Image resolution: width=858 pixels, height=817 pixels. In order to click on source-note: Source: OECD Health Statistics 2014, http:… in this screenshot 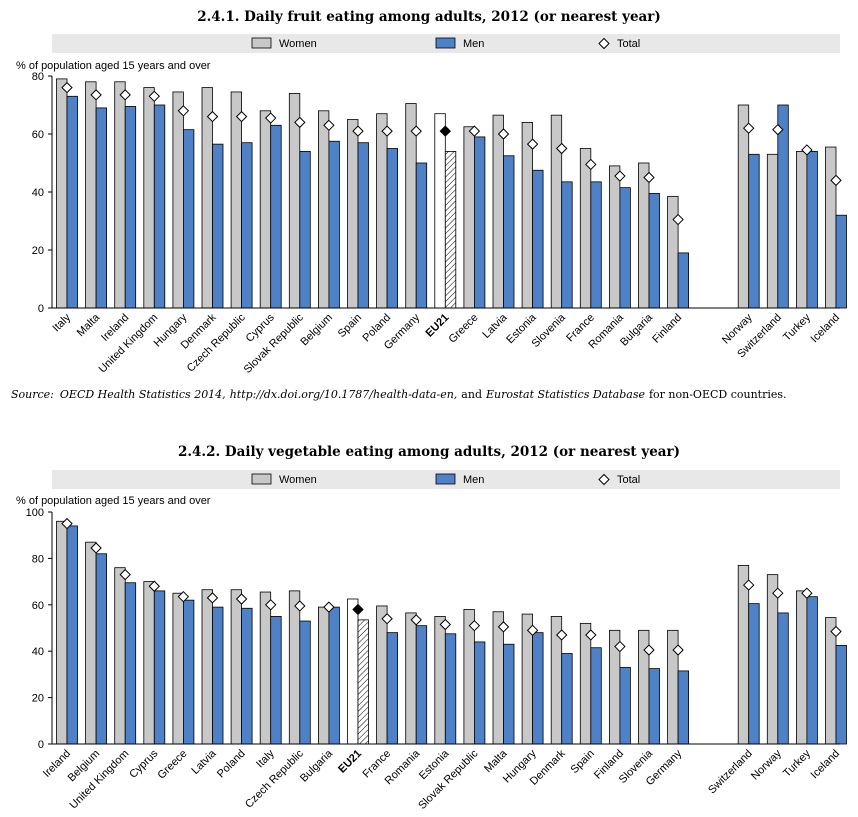, I will do `click(399, 394)`.